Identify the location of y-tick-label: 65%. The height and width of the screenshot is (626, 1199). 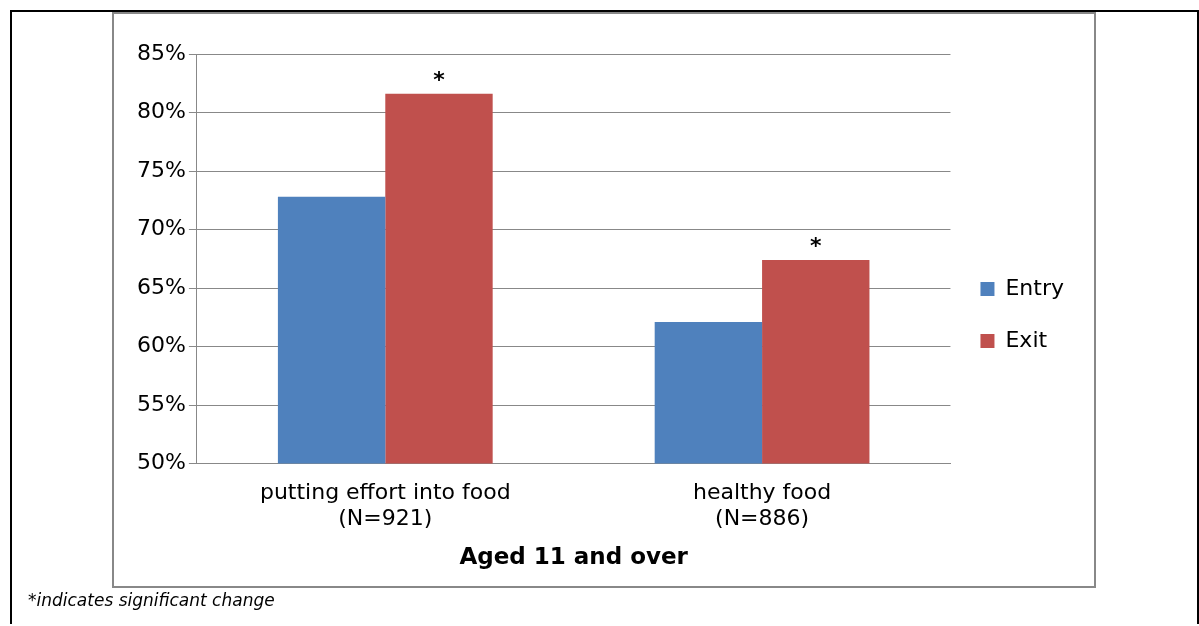
(161, 286).